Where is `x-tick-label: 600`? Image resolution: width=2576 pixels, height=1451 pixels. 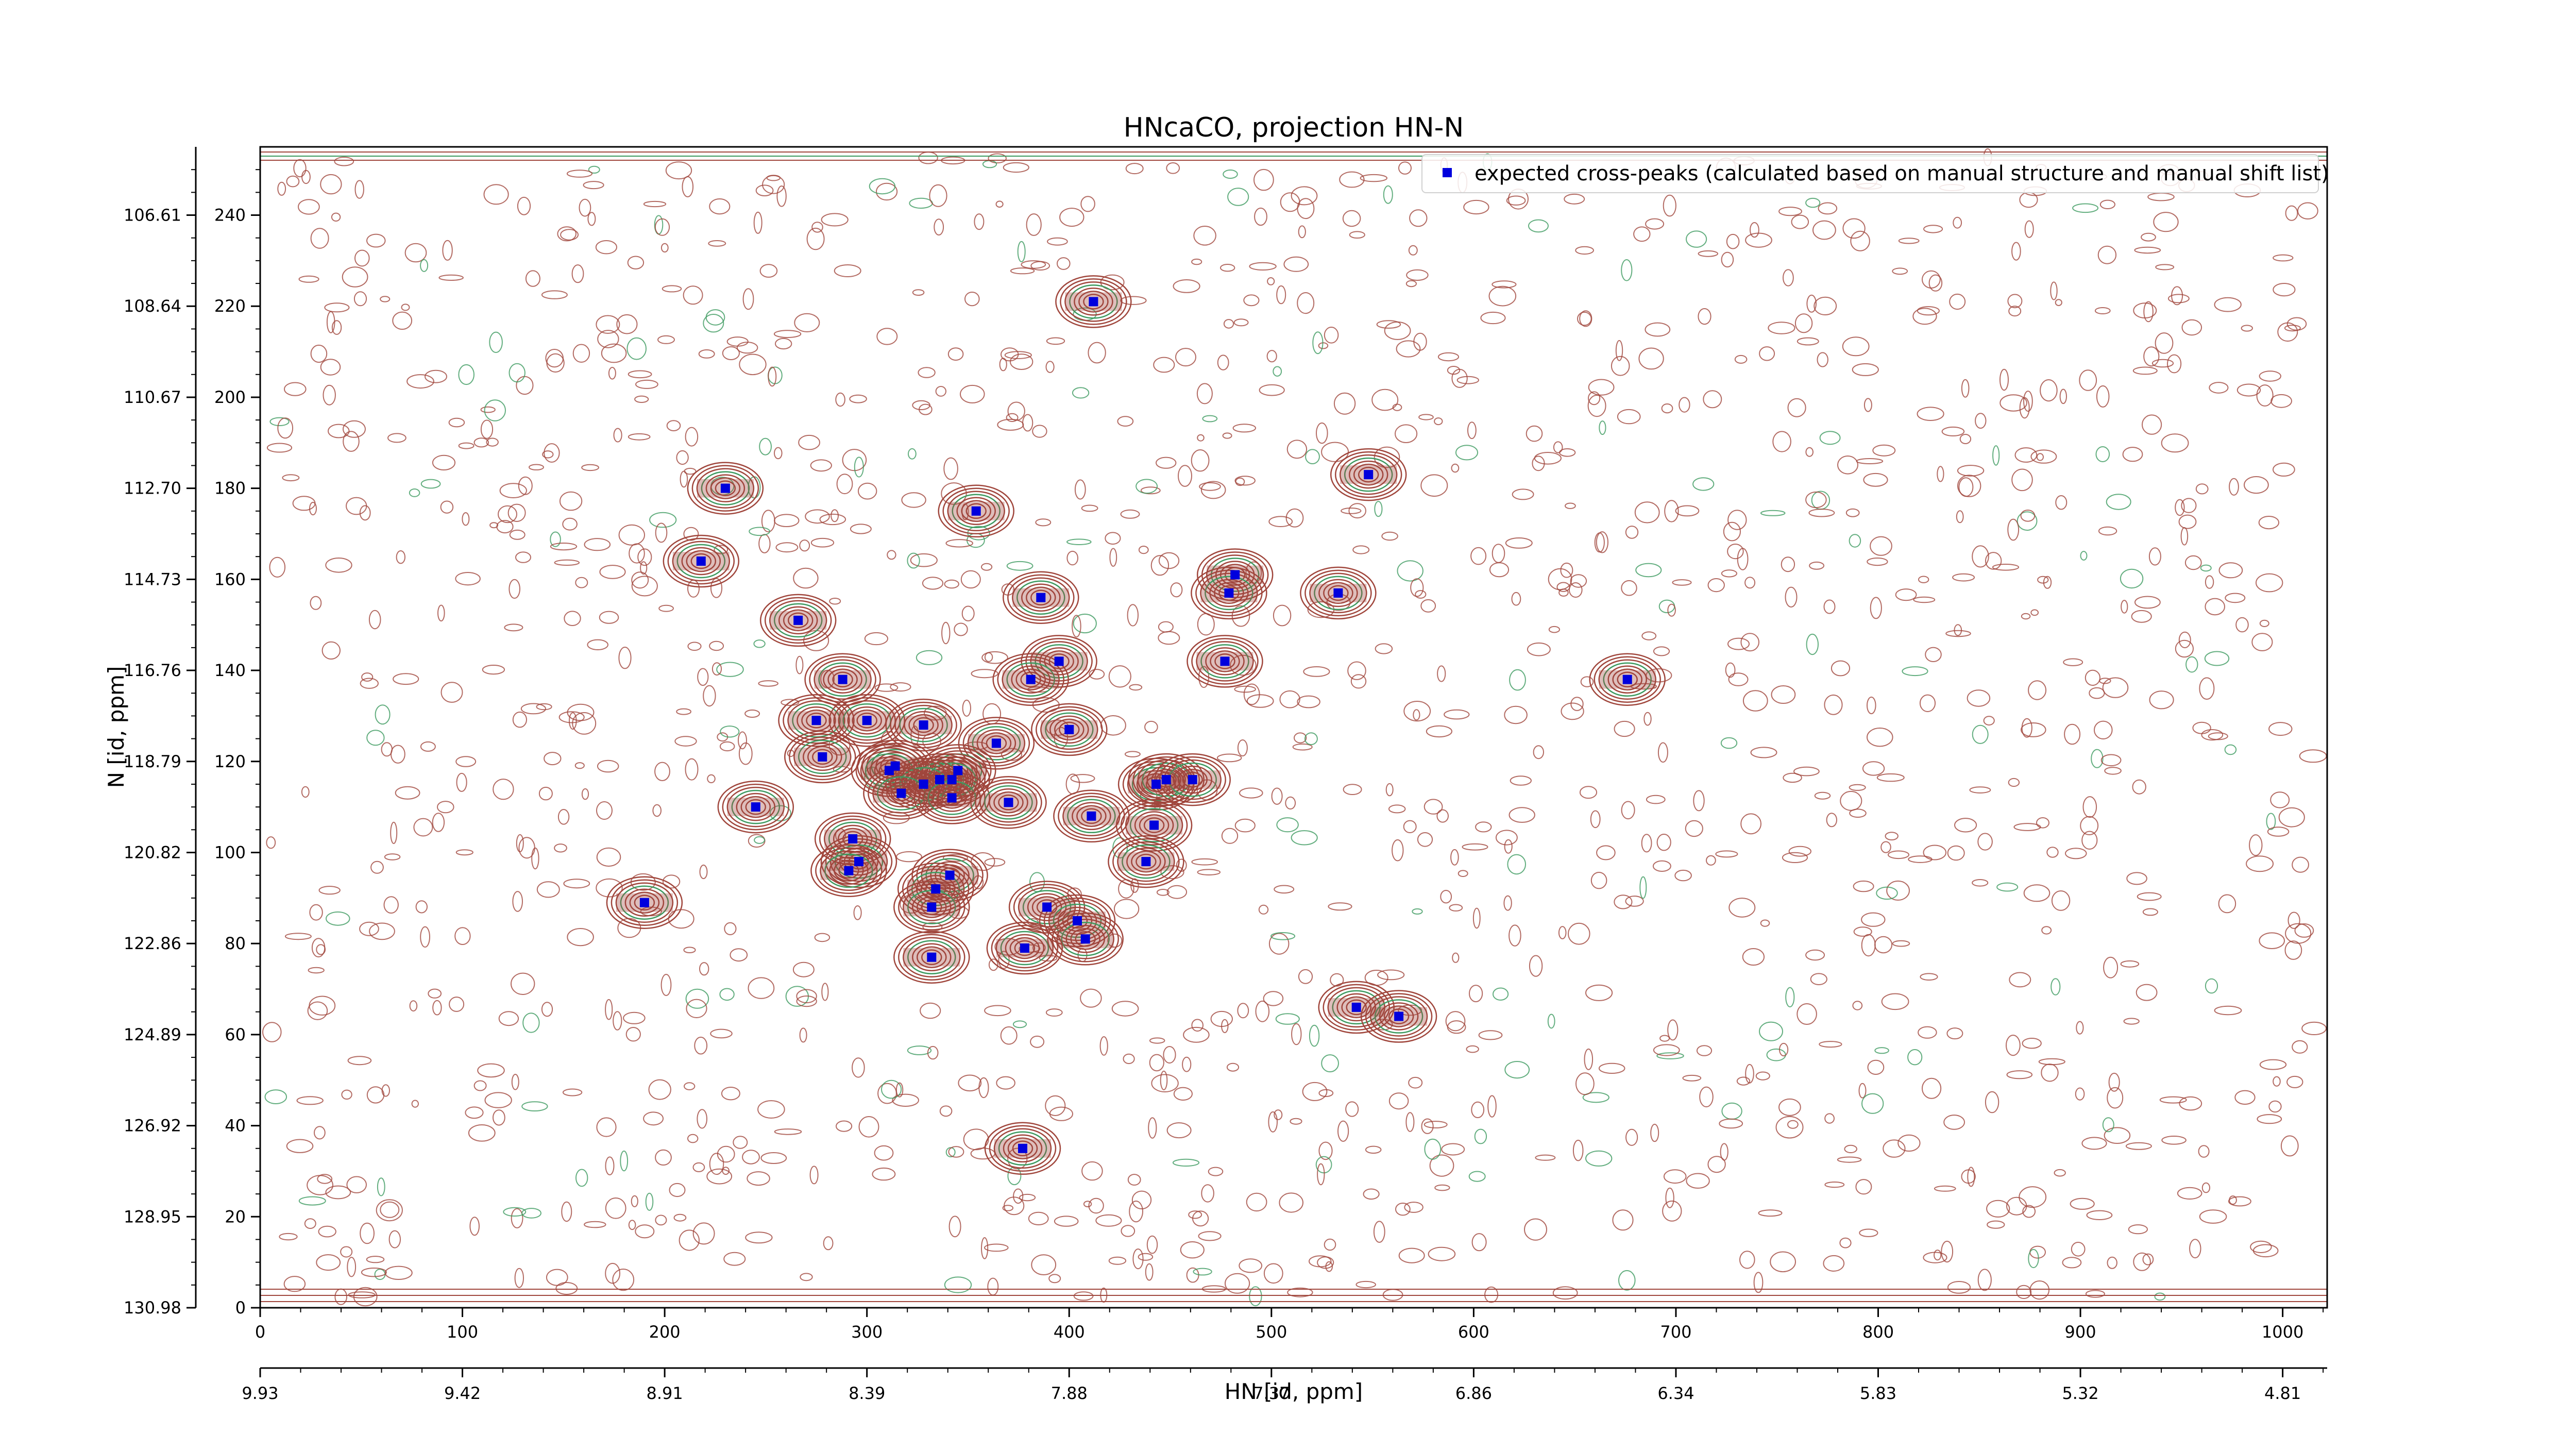
x-tick-label: 600 is located at coordinates (1473, 1332).